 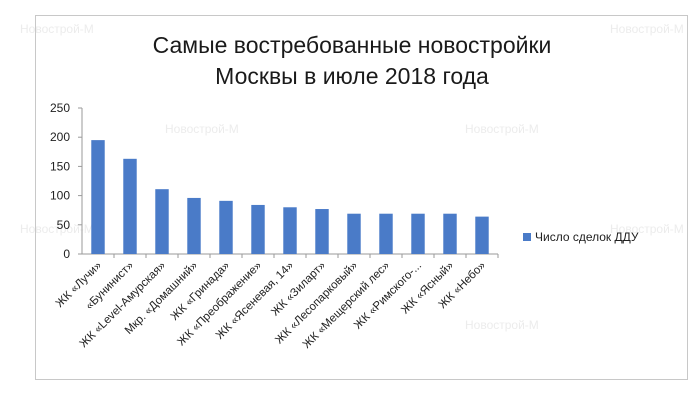 I want to click on chart-title-line: Самые востребованные новостройки, so click(x=352, y=45).